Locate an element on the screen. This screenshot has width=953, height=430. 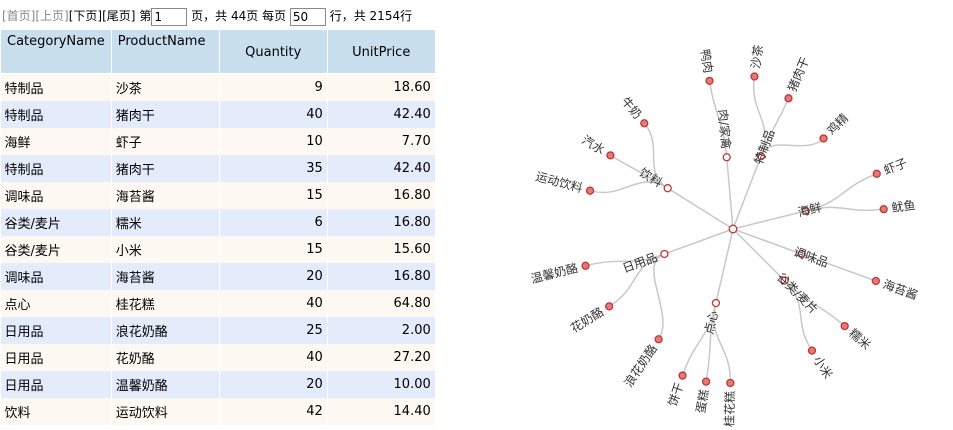
tree-node-label: 调味品 is located at coordinates (811, 257).